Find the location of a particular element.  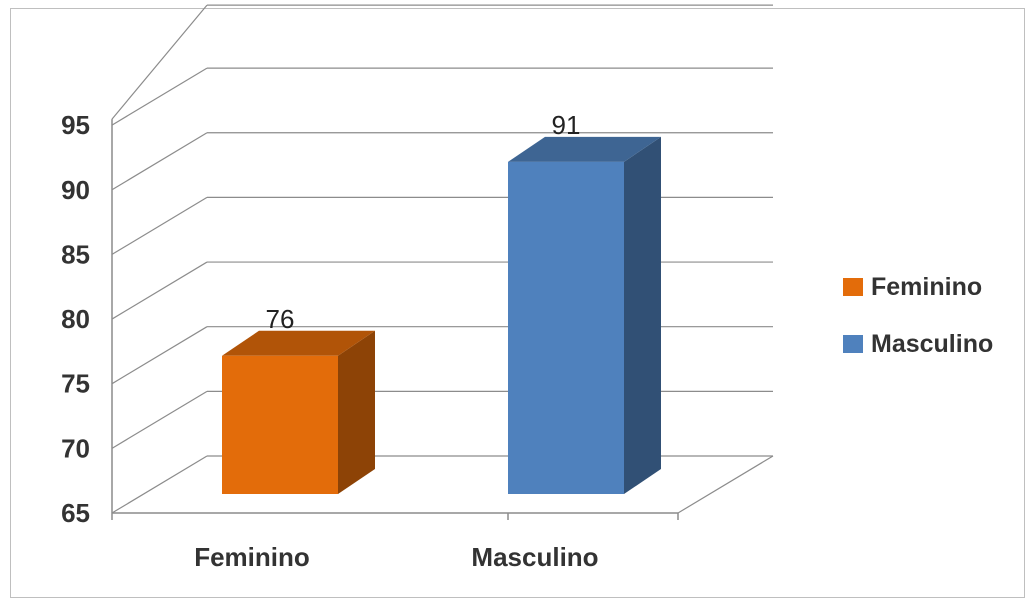

y-tick-label: 80 is located at coordinates (75, 319).